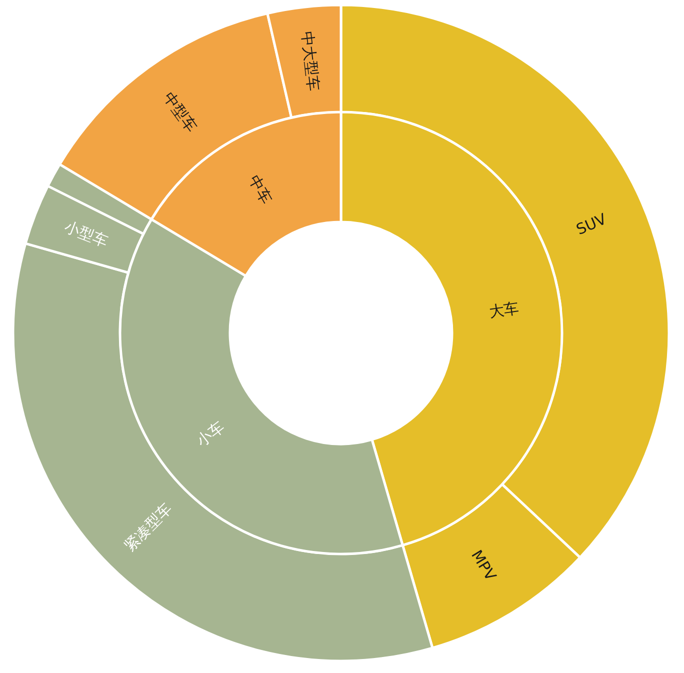 This screenshot has width=684, height=673. What do you see at coordinates (592, 224) in the screenshot?
I see `slice-label: SUV` at bounding box center [592, 224].